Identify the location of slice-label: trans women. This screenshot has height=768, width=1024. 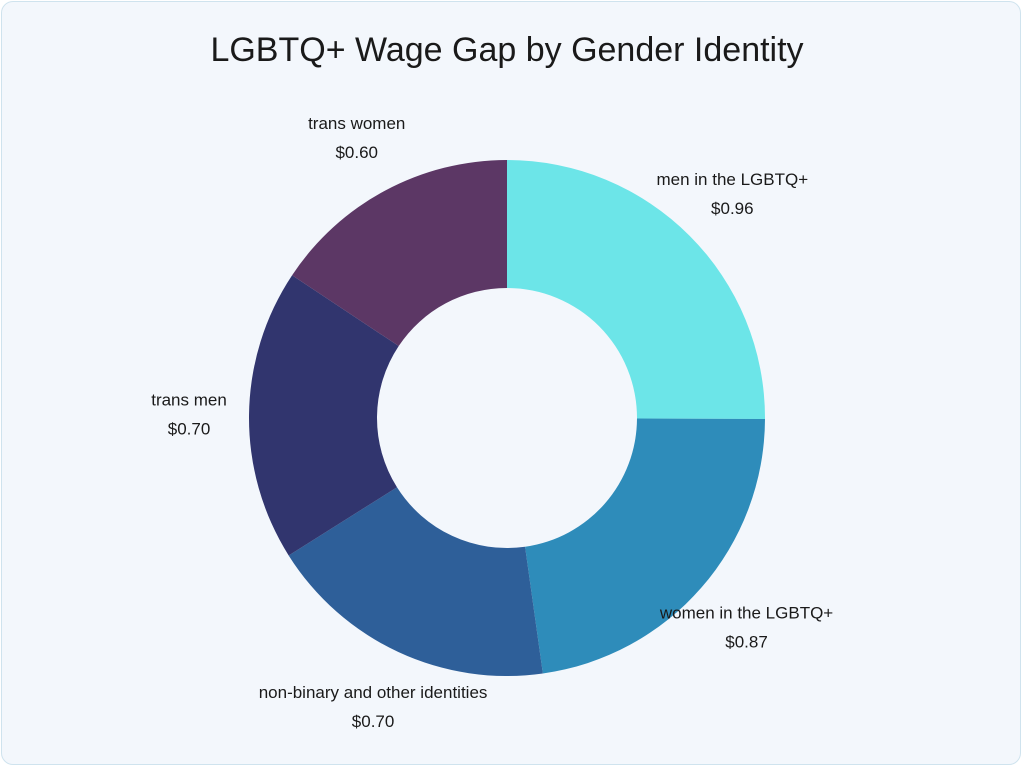
(356, 123).